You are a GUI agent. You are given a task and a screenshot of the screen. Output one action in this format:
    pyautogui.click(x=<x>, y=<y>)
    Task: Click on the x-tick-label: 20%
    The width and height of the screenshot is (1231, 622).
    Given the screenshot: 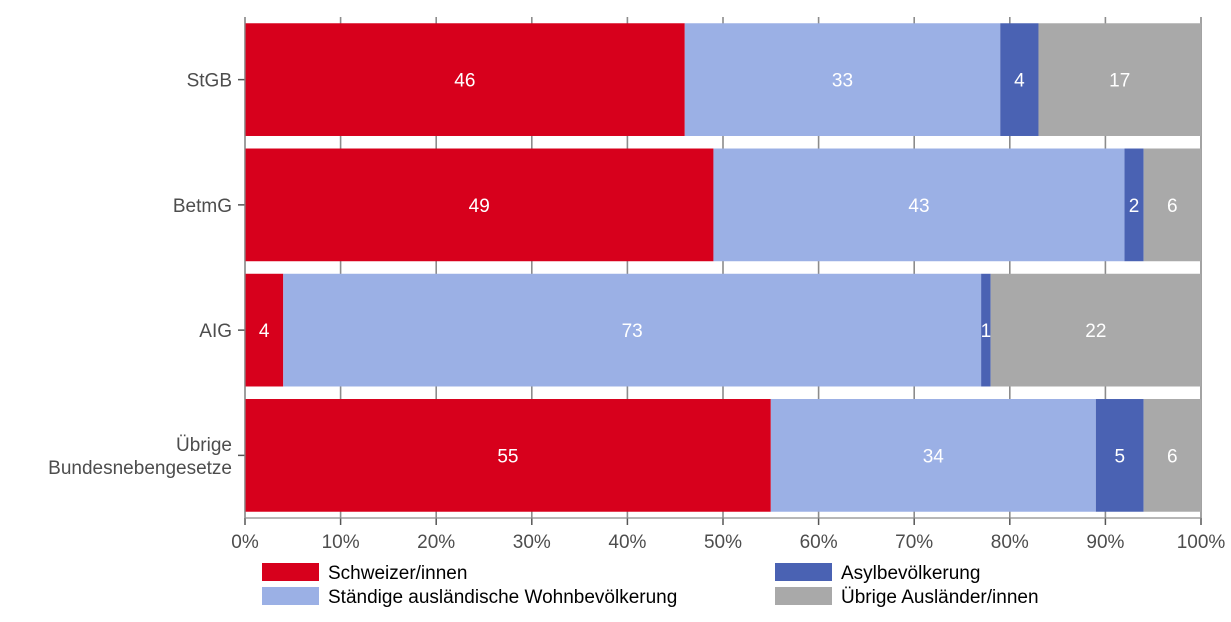 What is the action you would take?
    pyautogui.click(x=436, y=542)
    